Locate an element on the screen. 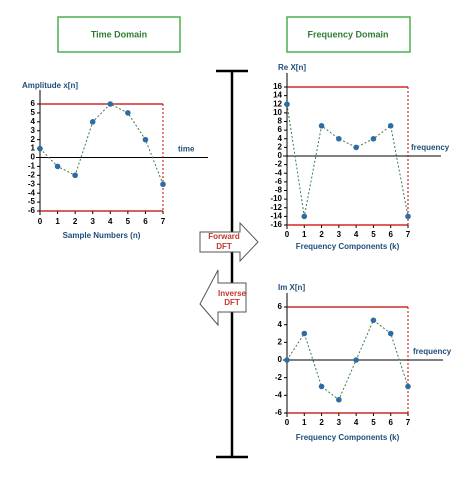 The image size is (474, 480). x-axis-arrow-label: time is located at coordinates (186, 149).